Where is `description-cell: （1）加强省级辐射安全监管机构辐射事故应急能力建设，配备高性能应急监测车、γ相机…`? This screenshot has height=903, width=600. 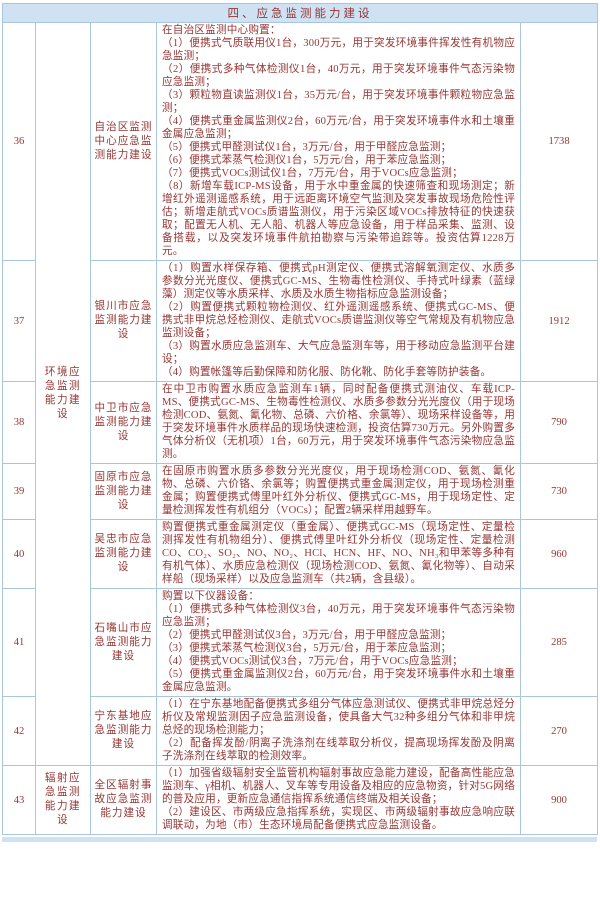
description-cell: （1）加强省级辐射安全监管机构辐射事故应急能力建设，配备高性能应急监测车、γ相机… is located at coordinates (338, 800).